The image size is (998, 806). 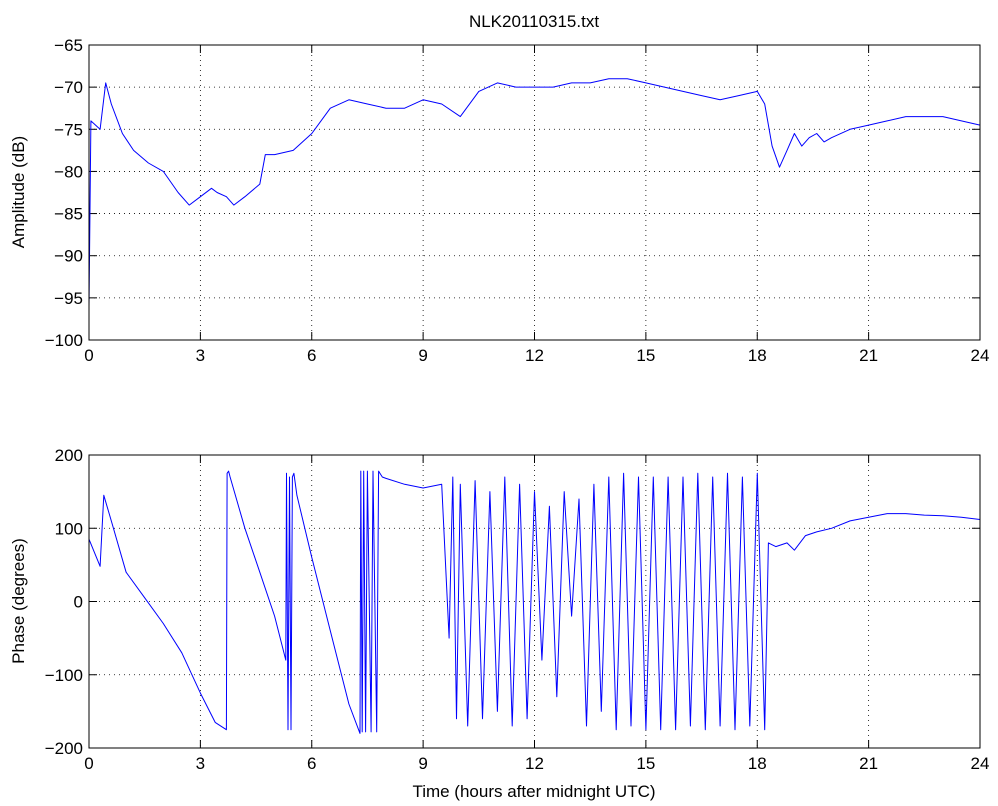 I want to click on amplitude-y-tick-label: −65, so click(x=68, y=45).